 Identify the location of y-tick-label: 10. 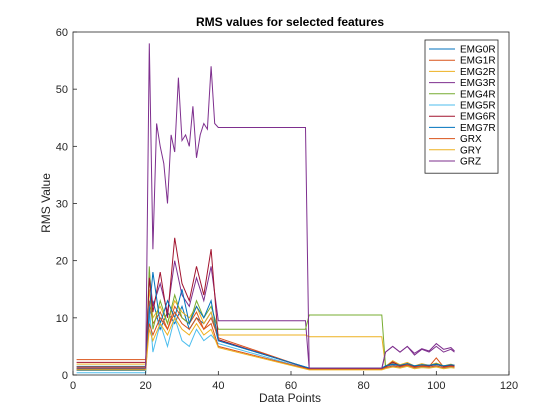
(62, 319).